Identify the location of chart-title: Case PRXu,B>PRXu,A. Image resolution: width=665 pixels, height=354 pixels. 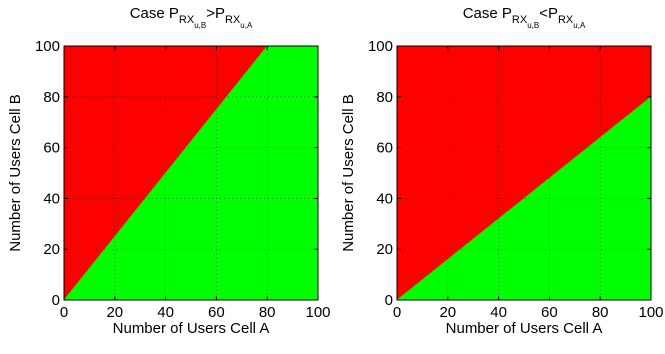
(191, 17).